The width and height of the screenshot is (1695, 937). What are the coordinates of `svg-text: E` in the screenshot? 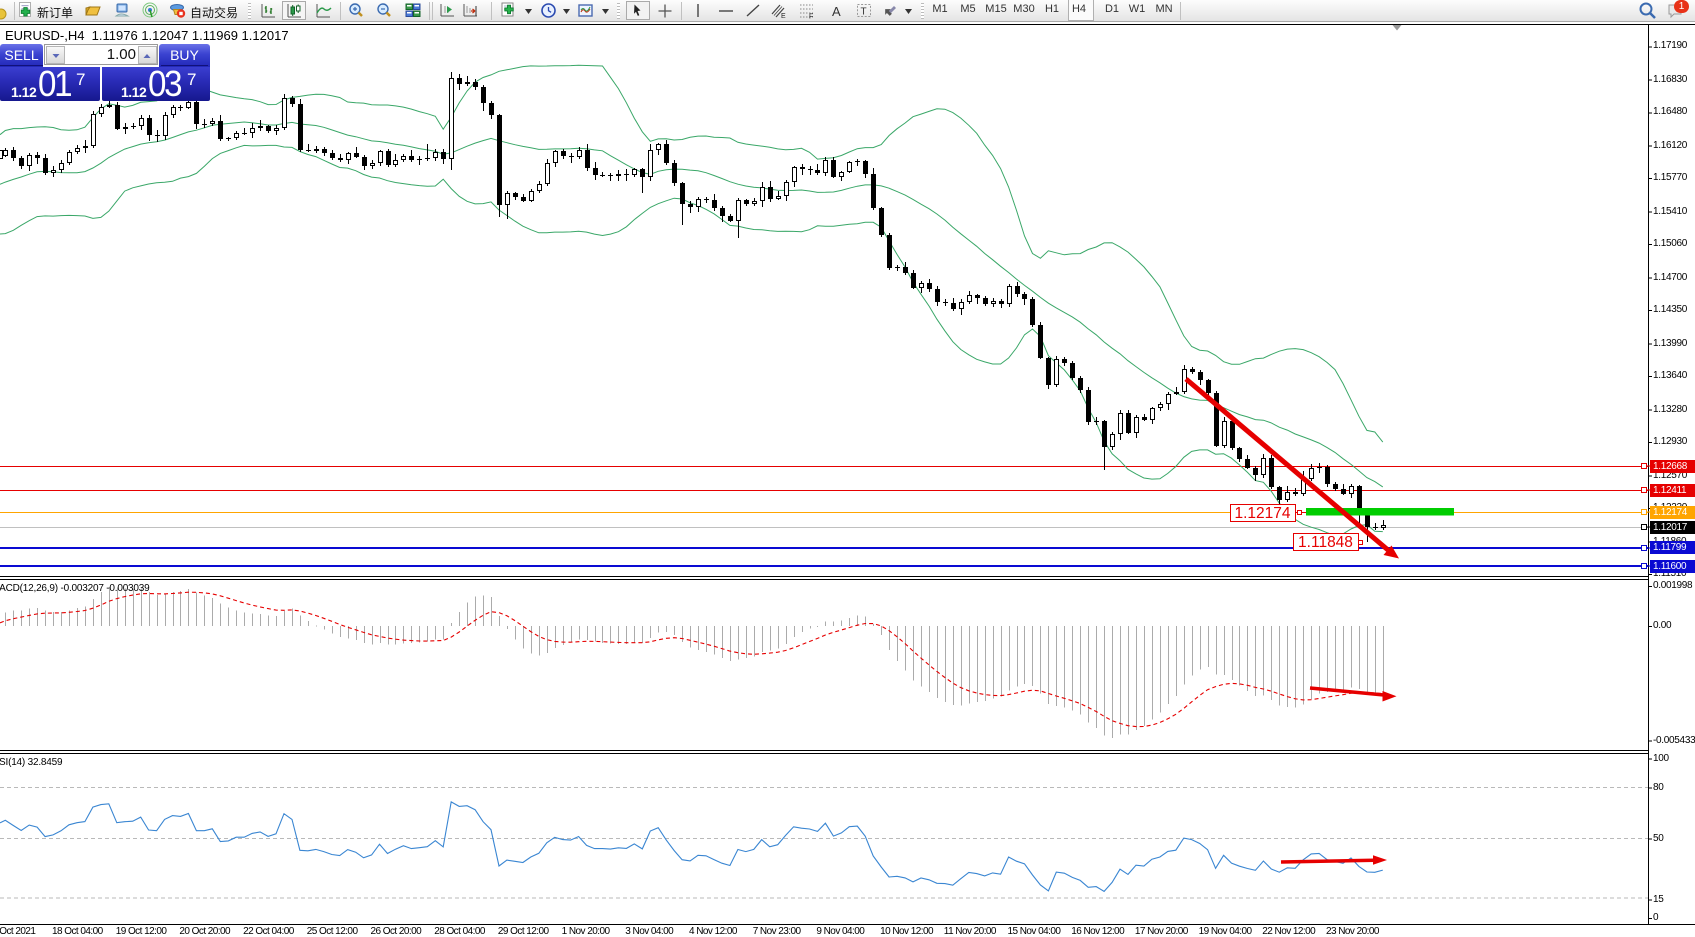 It's located at (783, 16).